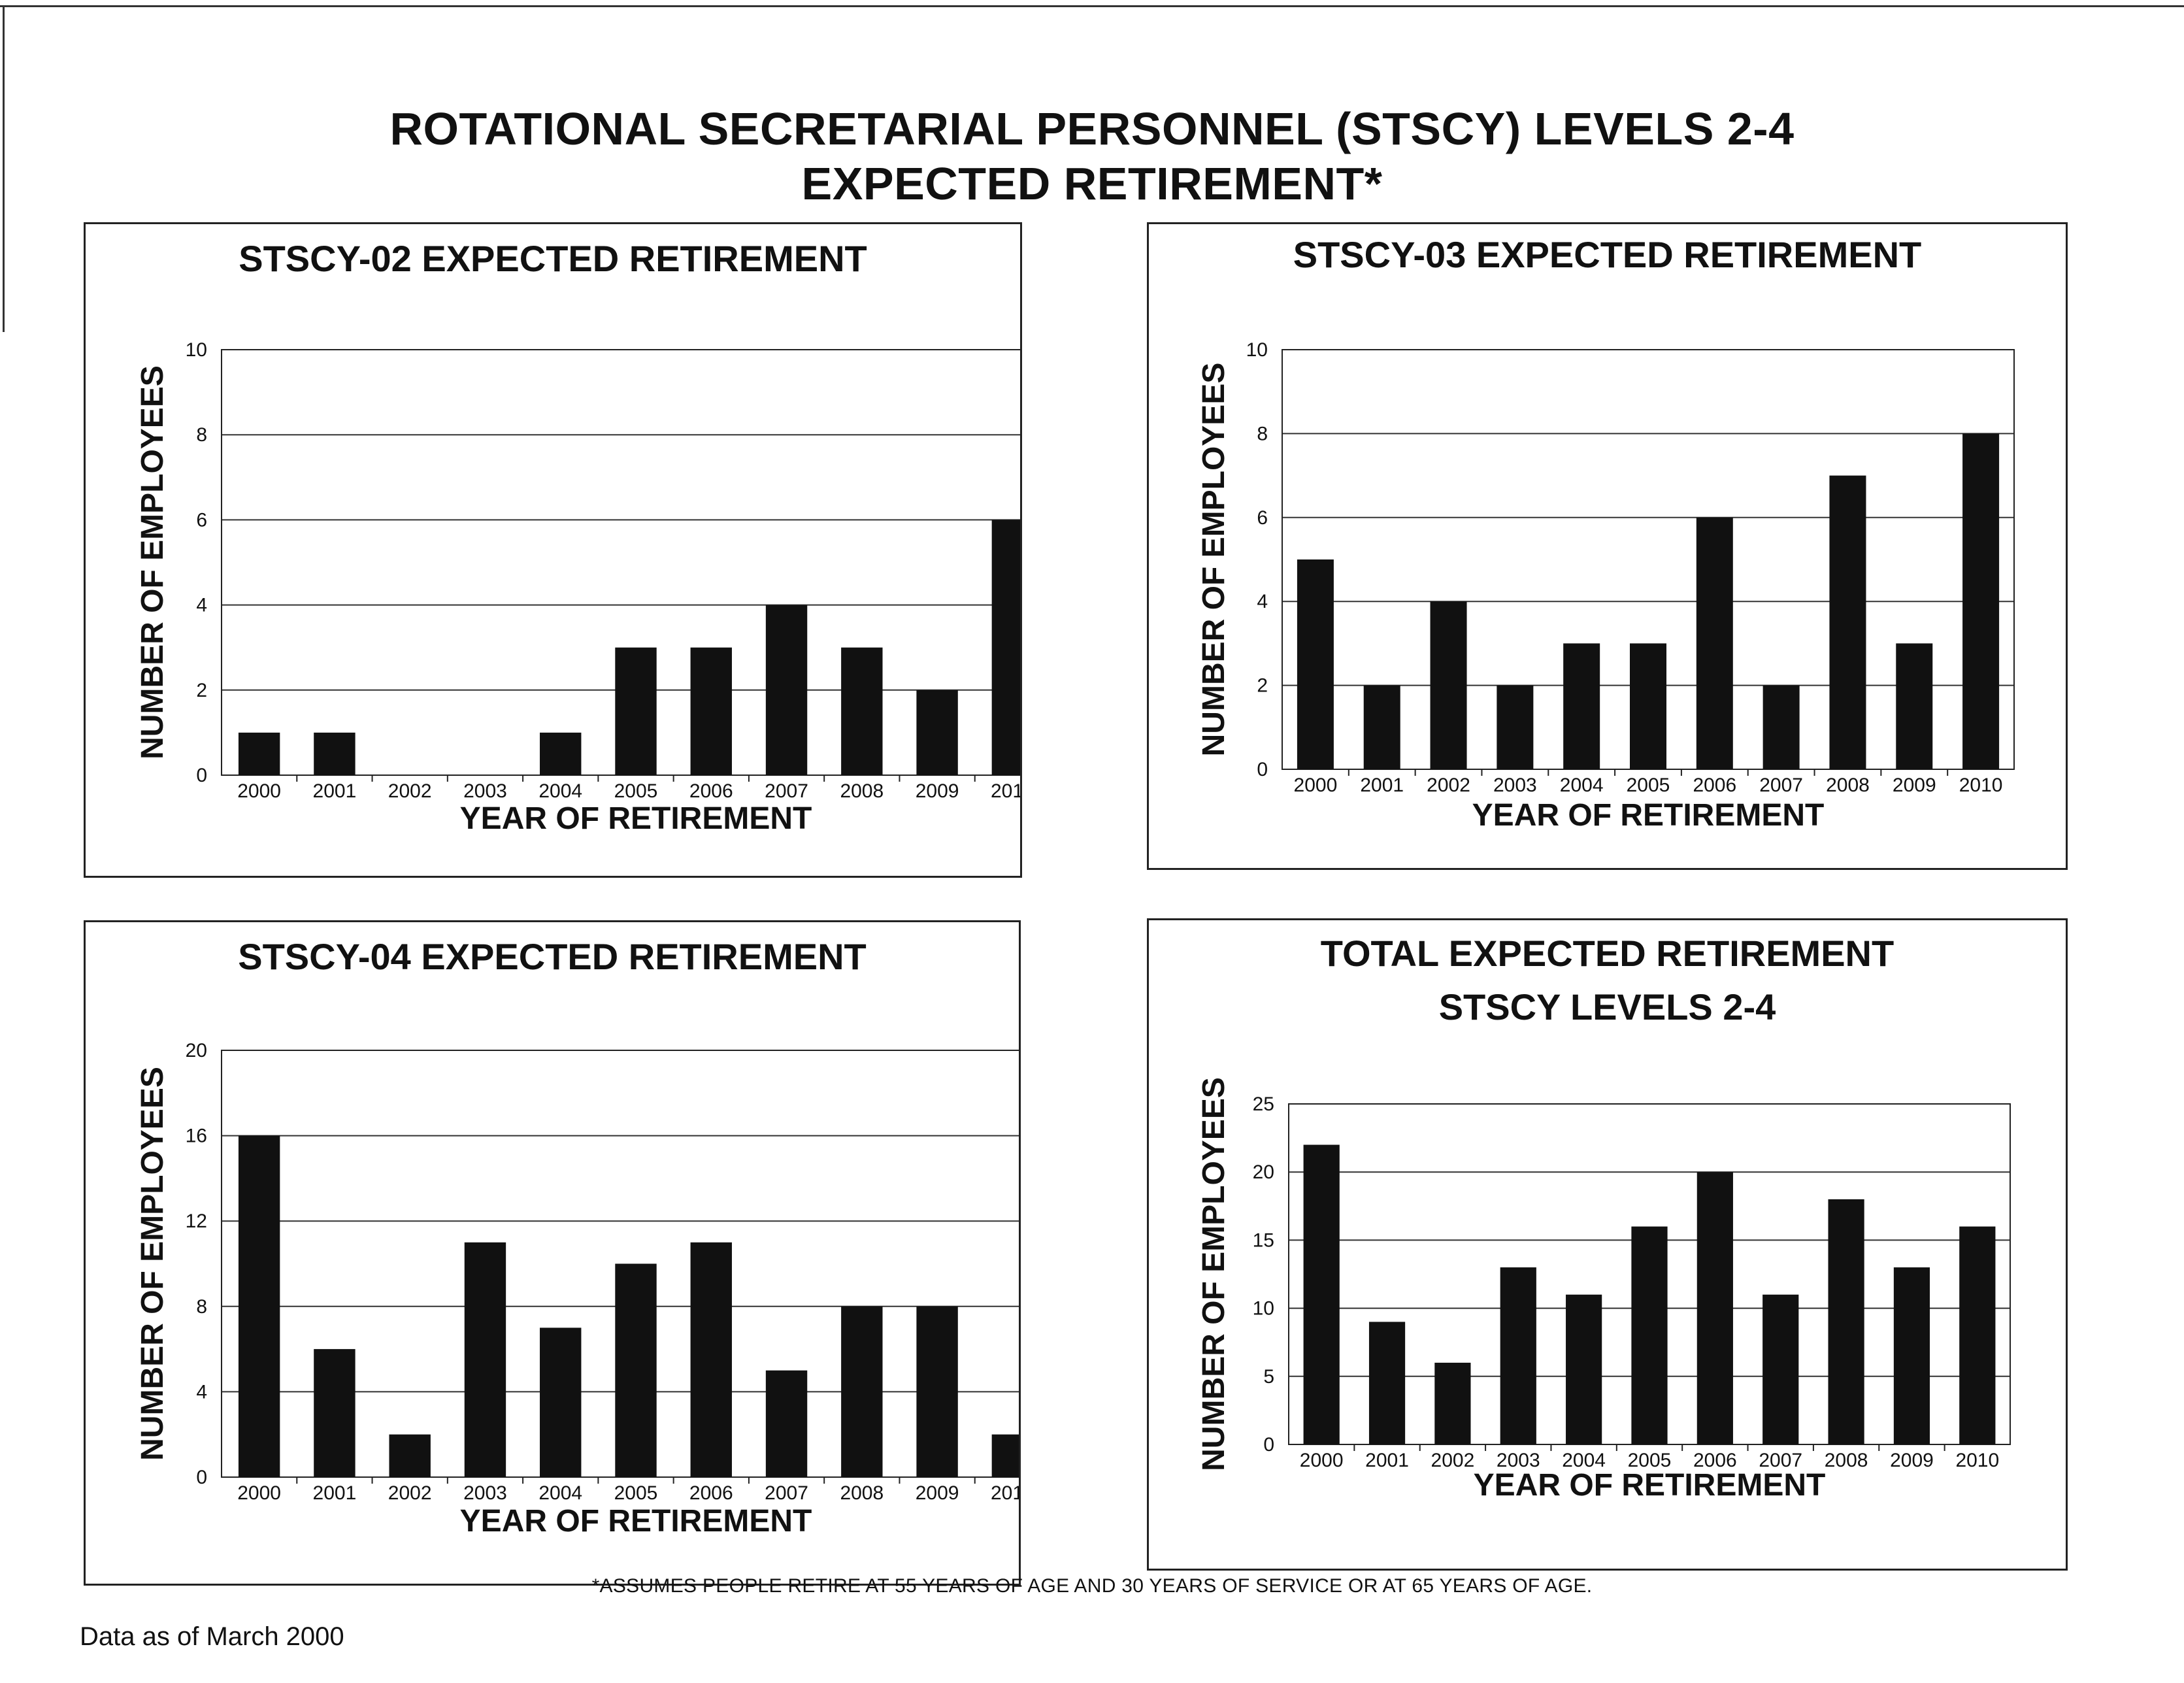 Image resolution: width=2184 pixels, height=1683 pixels. I want to click on chart-title: STSCY-03 EXPECTED RETIREMENT, so click(1607, 254).